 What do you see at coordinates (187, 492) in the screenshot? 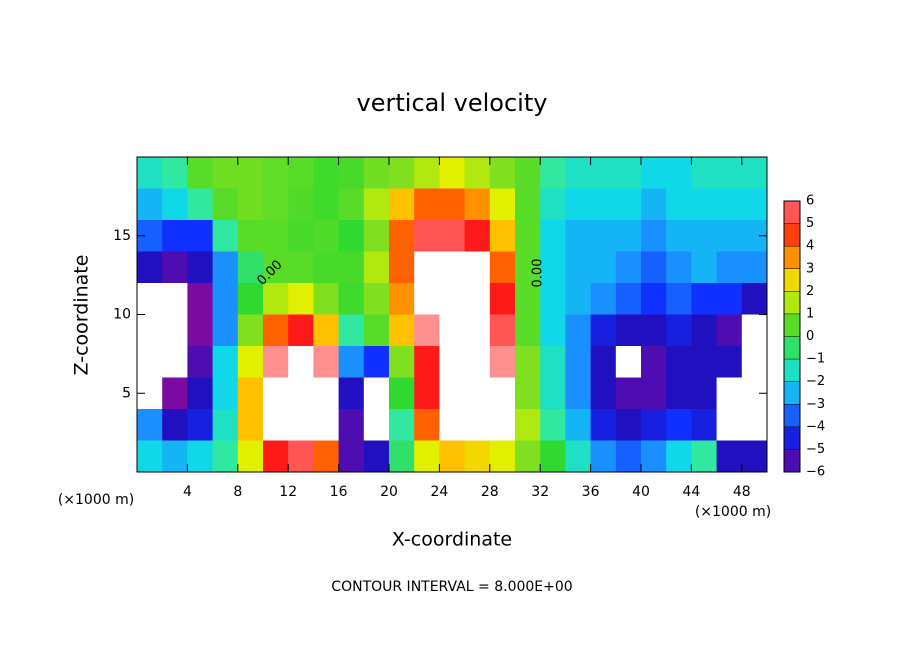
I see `x-tick-label: 4` at bounding box center [187, 492].